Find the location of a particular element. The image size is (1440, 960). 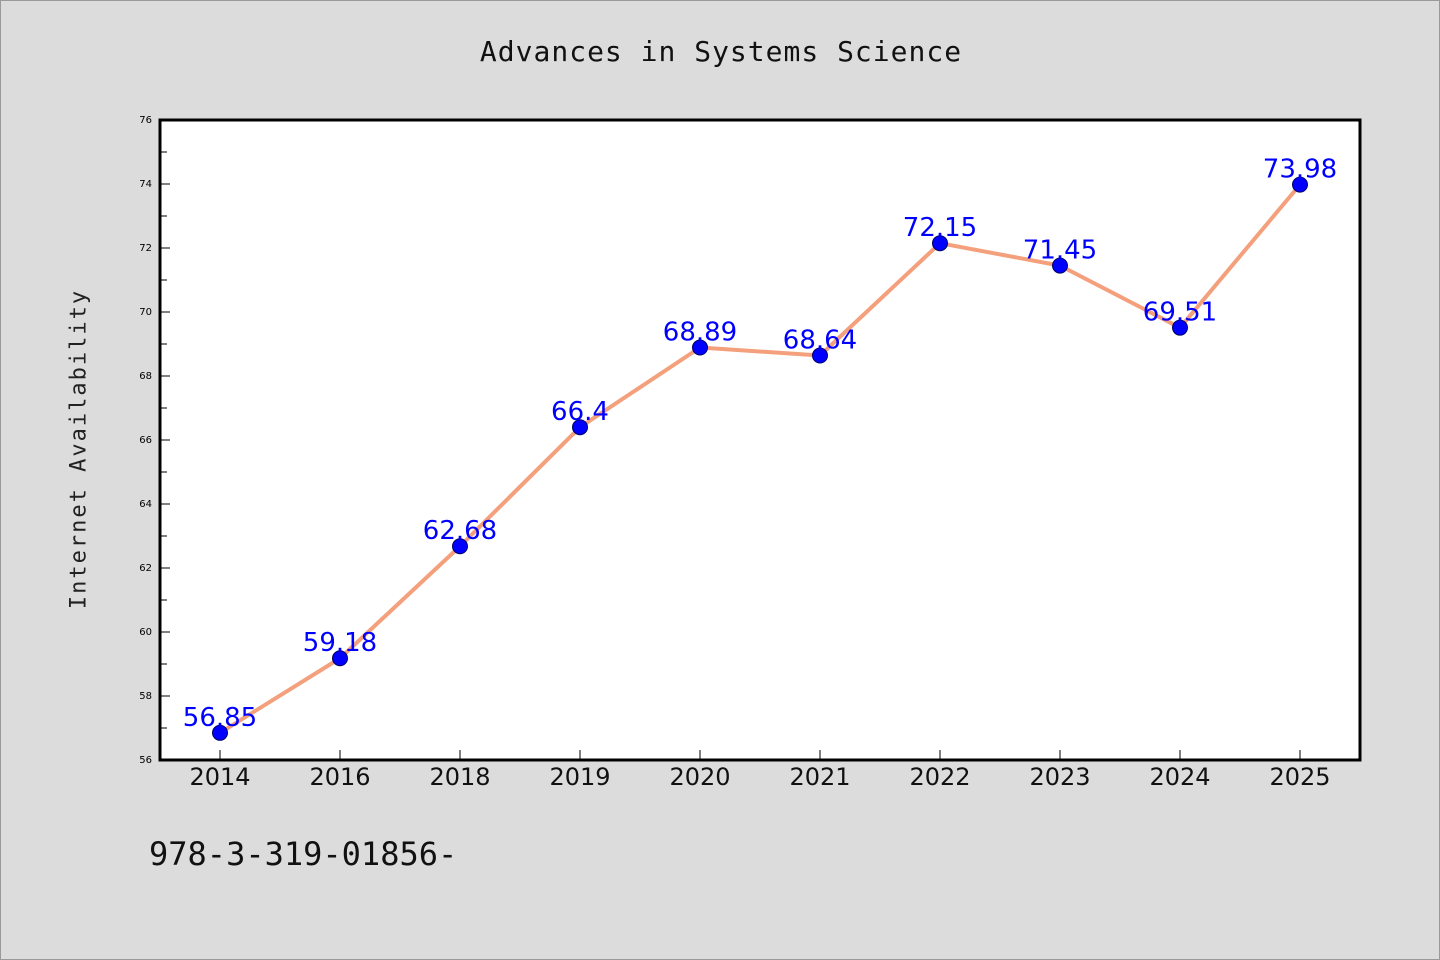

data-label: 68.89 is located at coordinates (700, 333).